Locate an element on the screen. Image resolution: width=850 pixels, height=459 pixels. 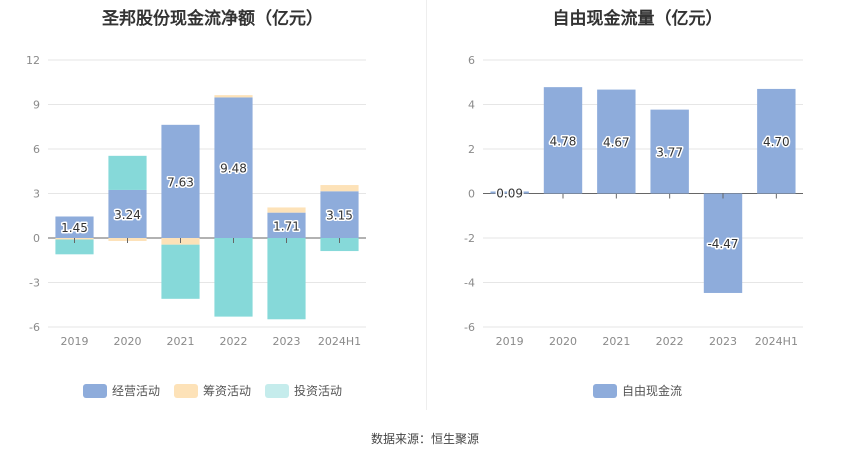
data-label-2024H1: 3.15 is located at coordinates (339, 216).